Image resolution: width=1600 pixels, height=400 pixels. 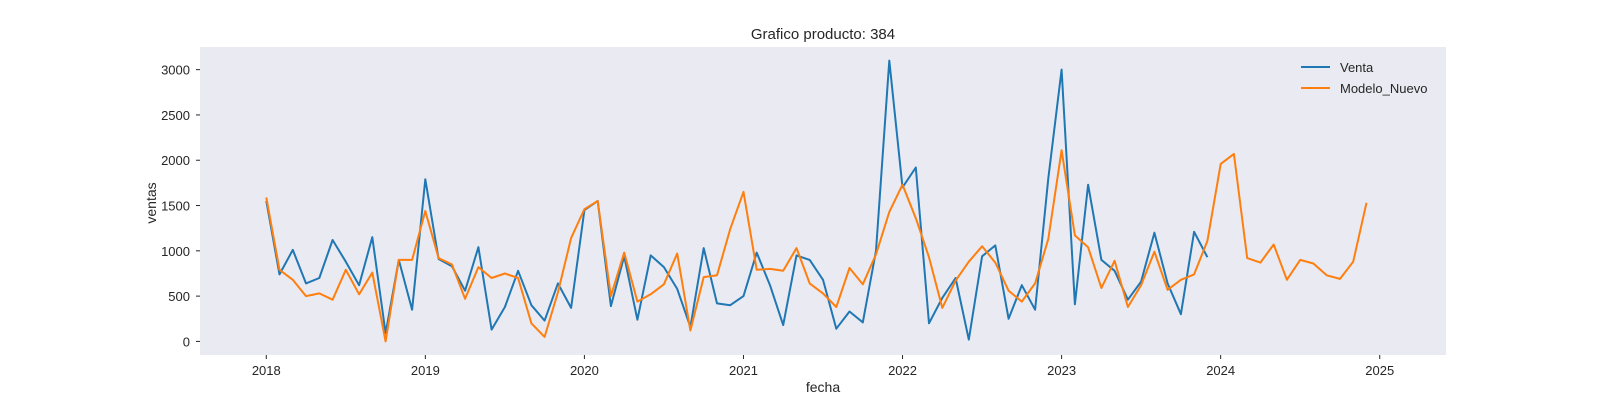 I want to click on y-tick-label: 3000, so click(x=175, y=70).